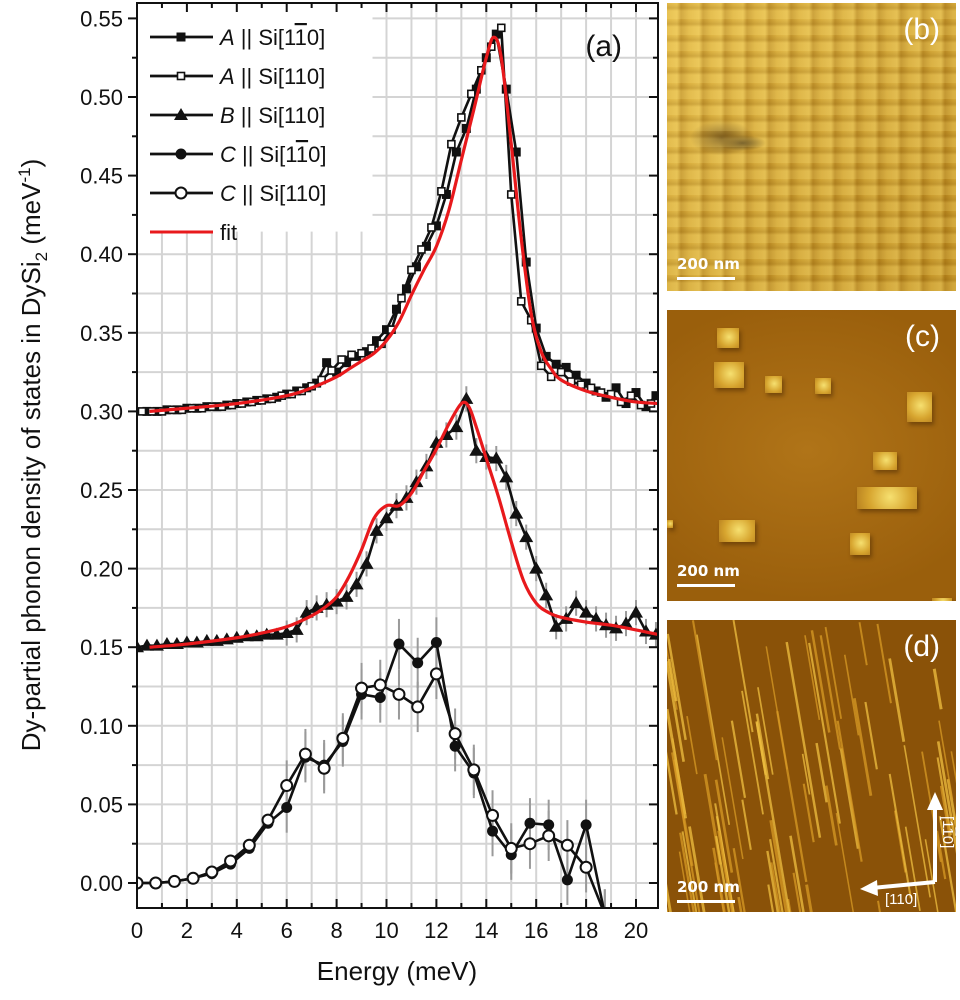  Describe the element at coordinates (24, 174) in the screenshot. I see `y-axis-title-sup: -1` at that location.